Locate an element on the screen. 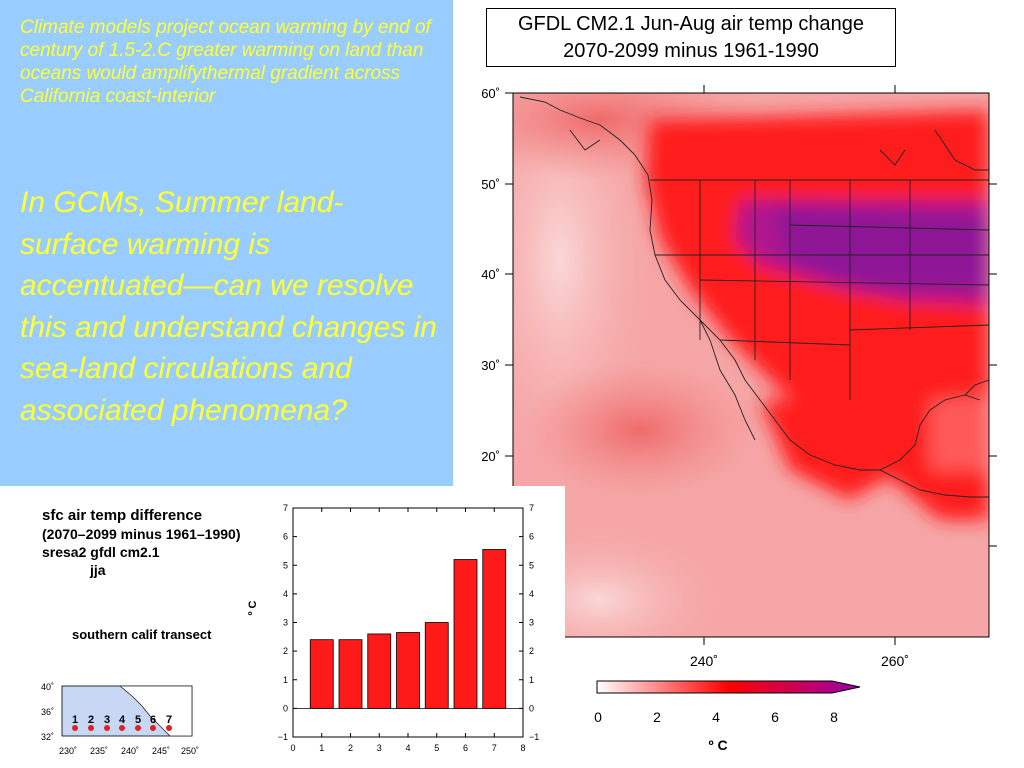 The height and width of the screenshot is (768, 1024). map-title-line2: 2070-2099 minus 1961-1990 is located at coordinates (691, 51).